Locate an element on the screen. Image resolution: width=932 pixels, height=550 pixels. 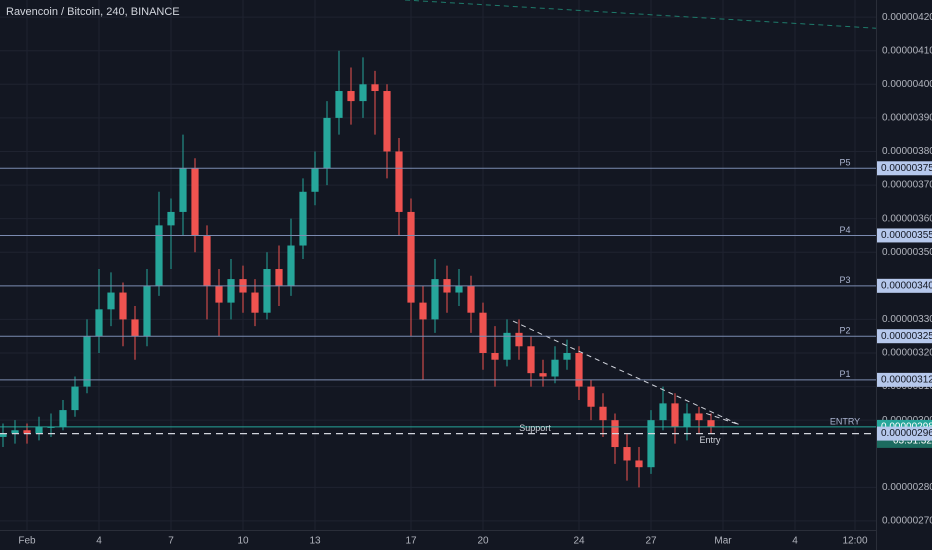
y-tick-label: 0.00000420 is located at coordinates (907, 17).